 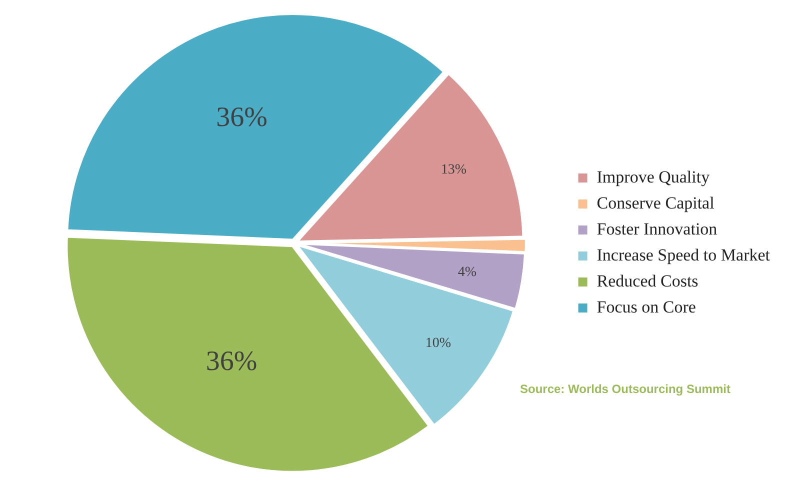 What do you see at coordinates (683, 254) in the screenshot?
I see `legend-label: Increase Speed to Market` at bounding box center [683, 254].